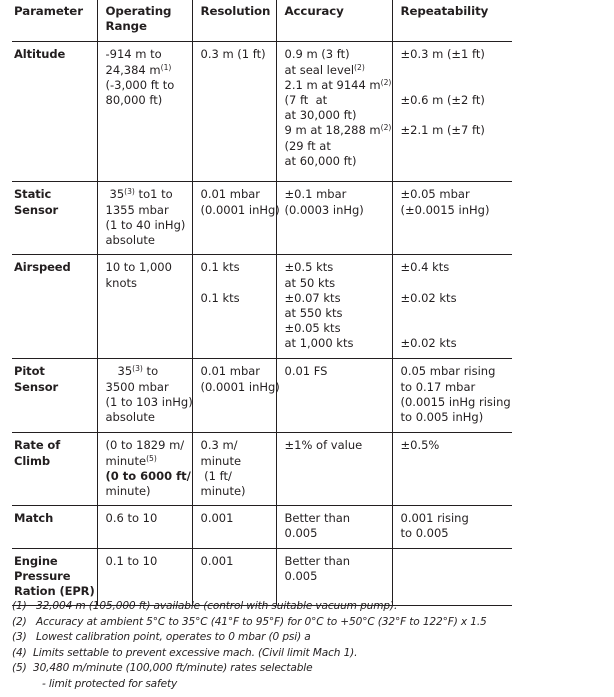  I want to click on footnote-text: - limit protected for safety, so click(110, 683).